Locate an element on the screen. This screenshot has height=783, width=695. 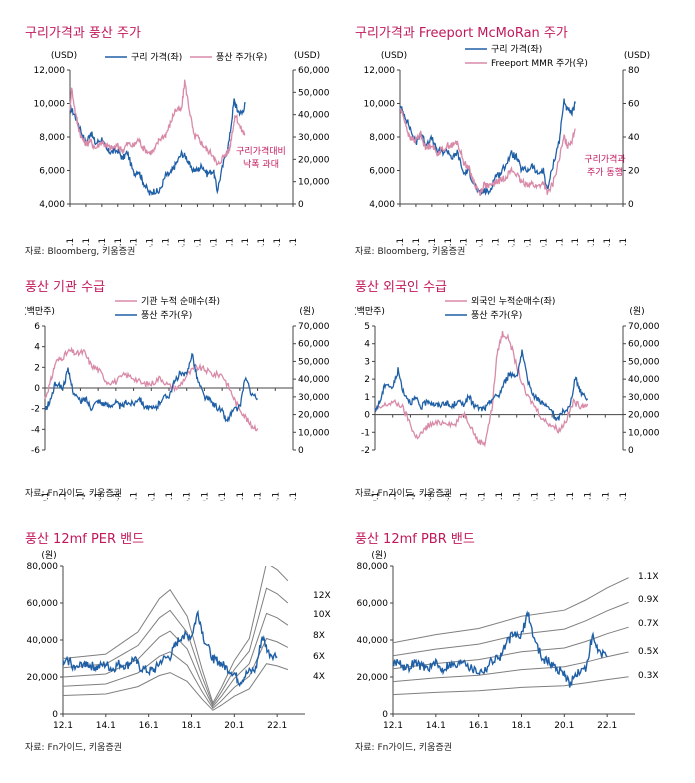
left-axis-unit: (백만주) is located at coordinates (40, 311).